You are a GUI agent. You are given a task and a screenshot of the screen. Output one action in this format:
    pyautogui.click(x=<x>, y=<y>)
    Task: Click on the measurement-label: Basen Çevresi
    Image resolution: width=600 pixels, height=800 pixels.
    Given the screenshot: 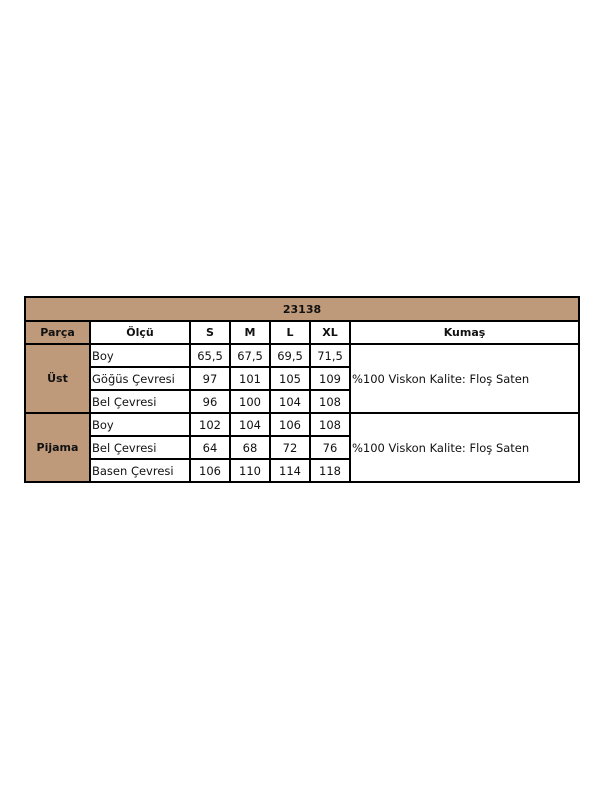 What is the action you would take?
    pyautogui.click(x=140, y=470)
    